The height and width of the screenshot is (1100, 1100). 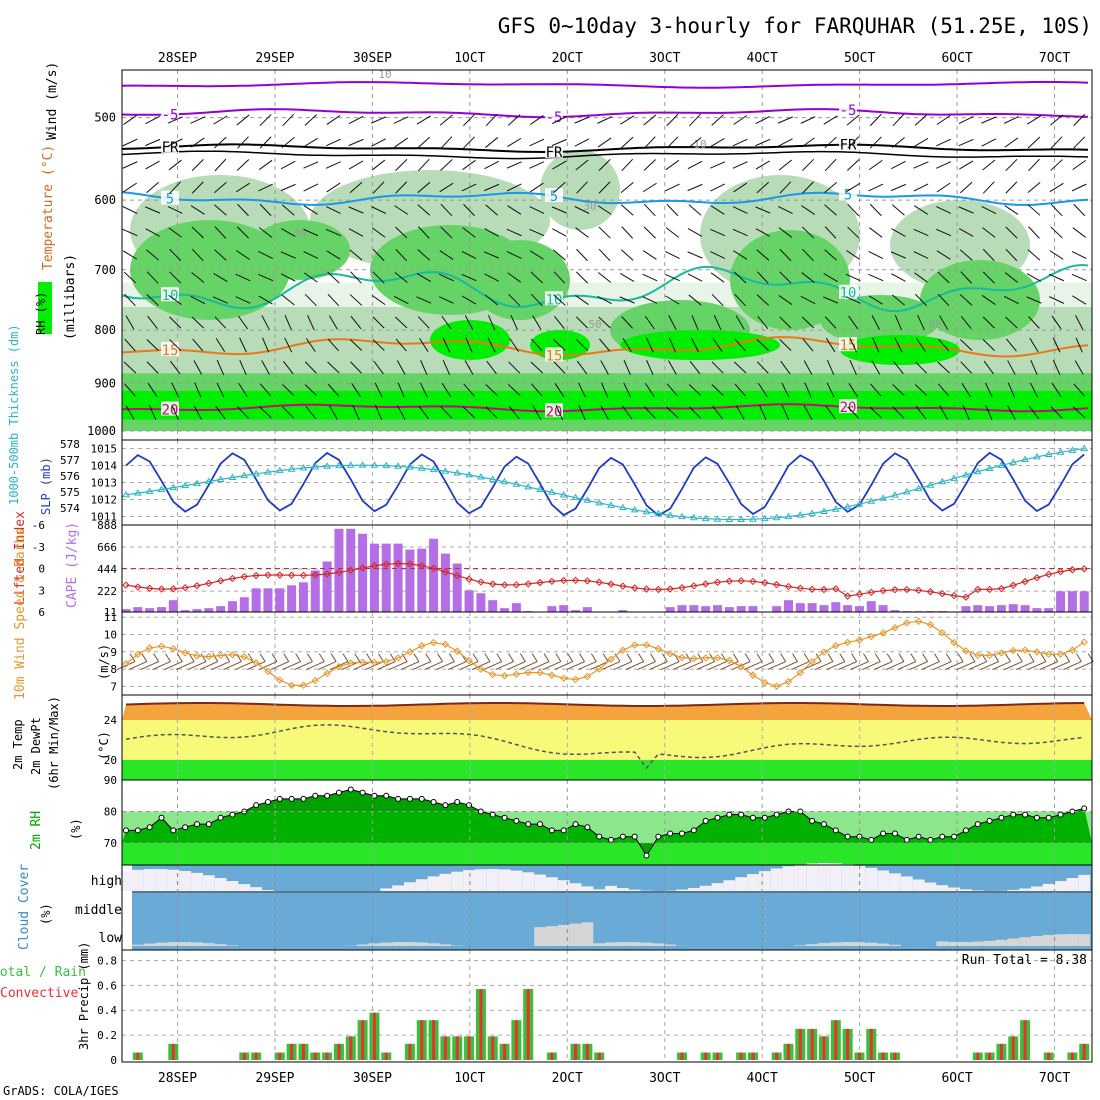 What do you see at coordinates (70, 460) in the screenshot?
I see `thickness-tick: 577` at bounding box center [70, 460].